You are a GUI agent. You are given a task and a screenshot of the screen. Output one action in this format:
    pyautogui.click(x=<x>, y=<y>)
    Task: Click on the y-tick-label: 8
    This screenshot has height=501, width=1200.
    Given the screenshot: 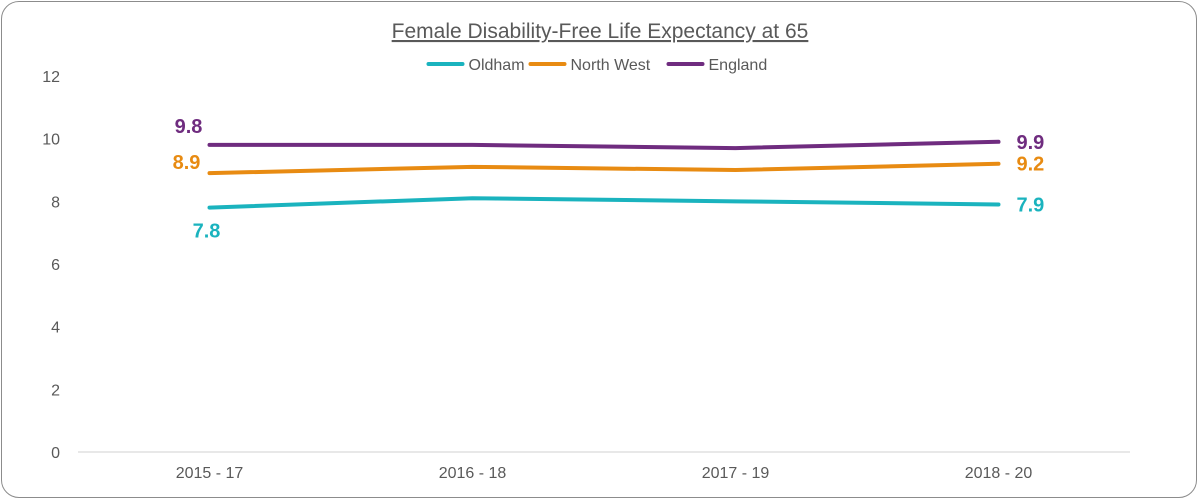 What is the action you would take?
    pyautogui.click(x=55, y=202)
    